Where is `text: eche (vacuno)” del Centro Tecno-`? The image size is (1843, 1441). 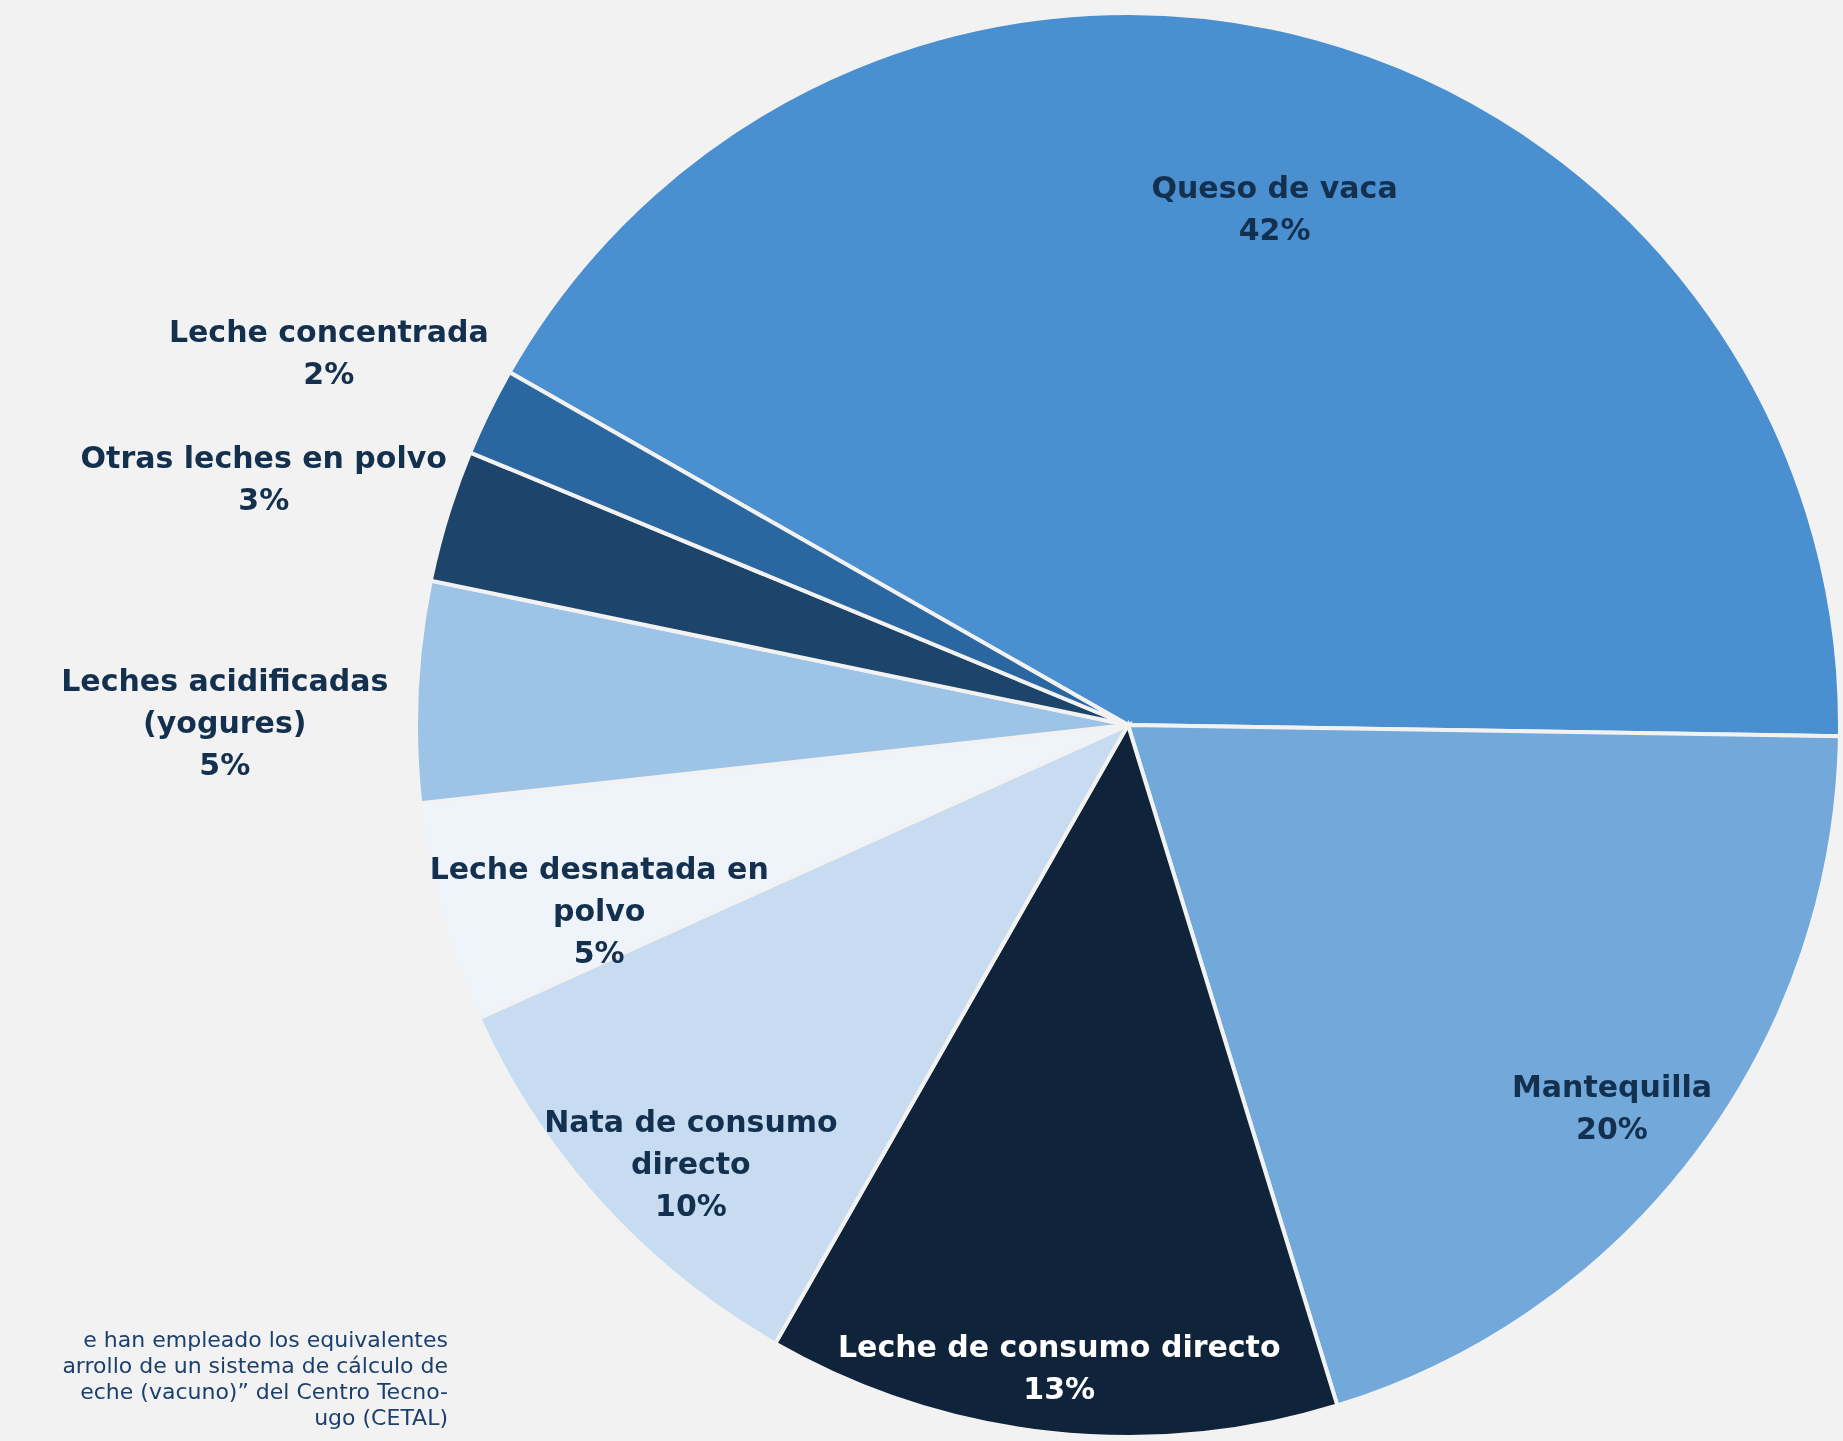 text: eche (vacuno)” del Centro Tecno- is located at coordinates (264, 1391).